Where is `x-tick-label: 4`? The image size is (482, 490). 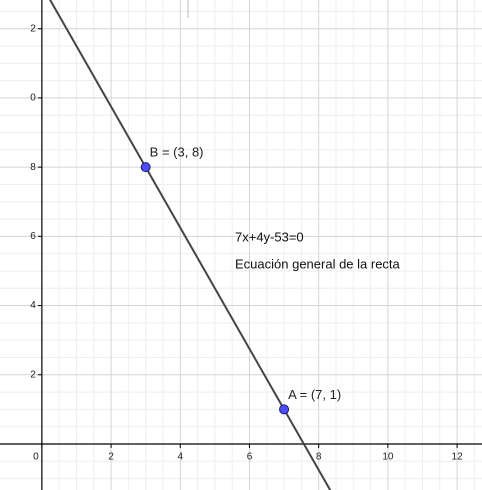 x-tick-label: 4 is located at coordinates (180, 457).